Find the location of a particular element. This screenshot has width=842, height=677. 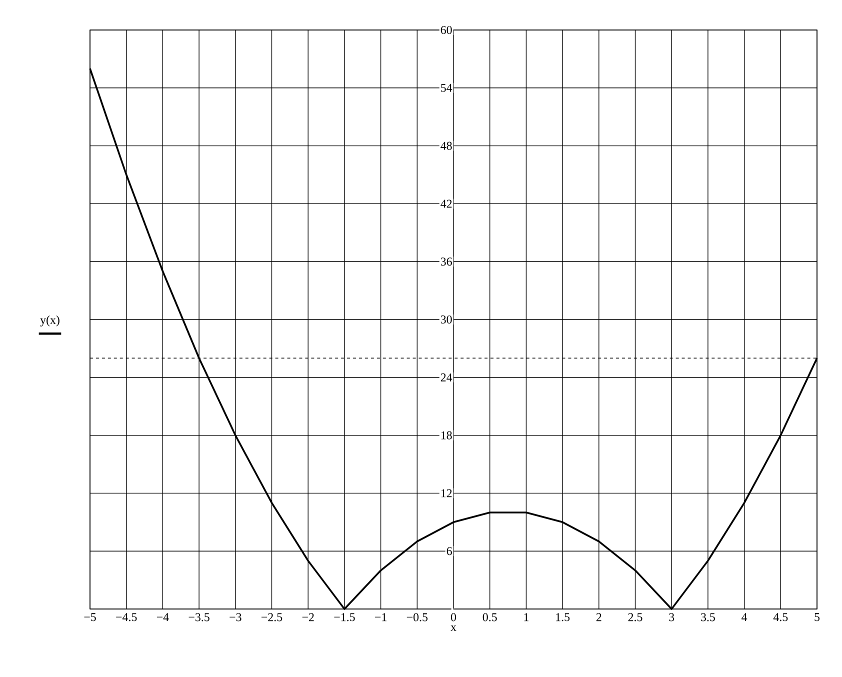

x-tick-label: −5 is located at coordinates (90, 617).